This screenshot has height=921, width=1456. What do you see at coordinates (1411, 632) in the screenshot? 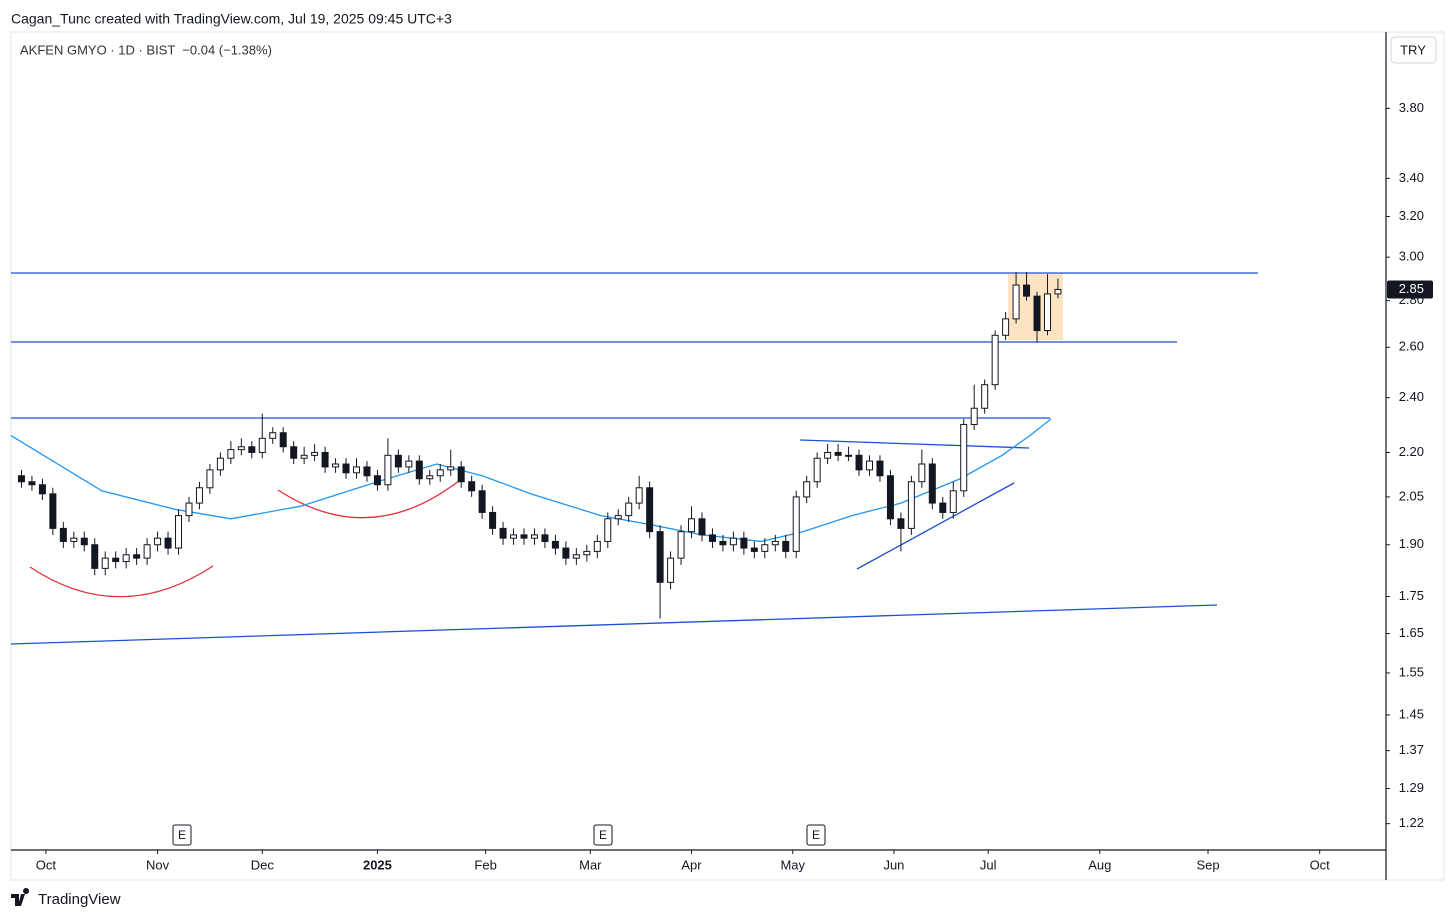
I see `y-tick-label: 1.65` at bounding box center [1411, 632].